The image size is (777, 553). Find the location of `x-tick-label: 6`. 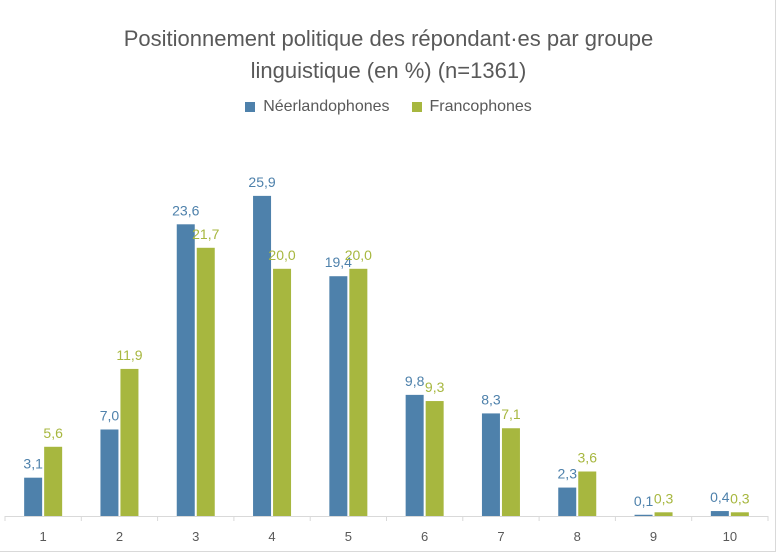

x-tick-label: 6 is located at coordinates (424, 536).